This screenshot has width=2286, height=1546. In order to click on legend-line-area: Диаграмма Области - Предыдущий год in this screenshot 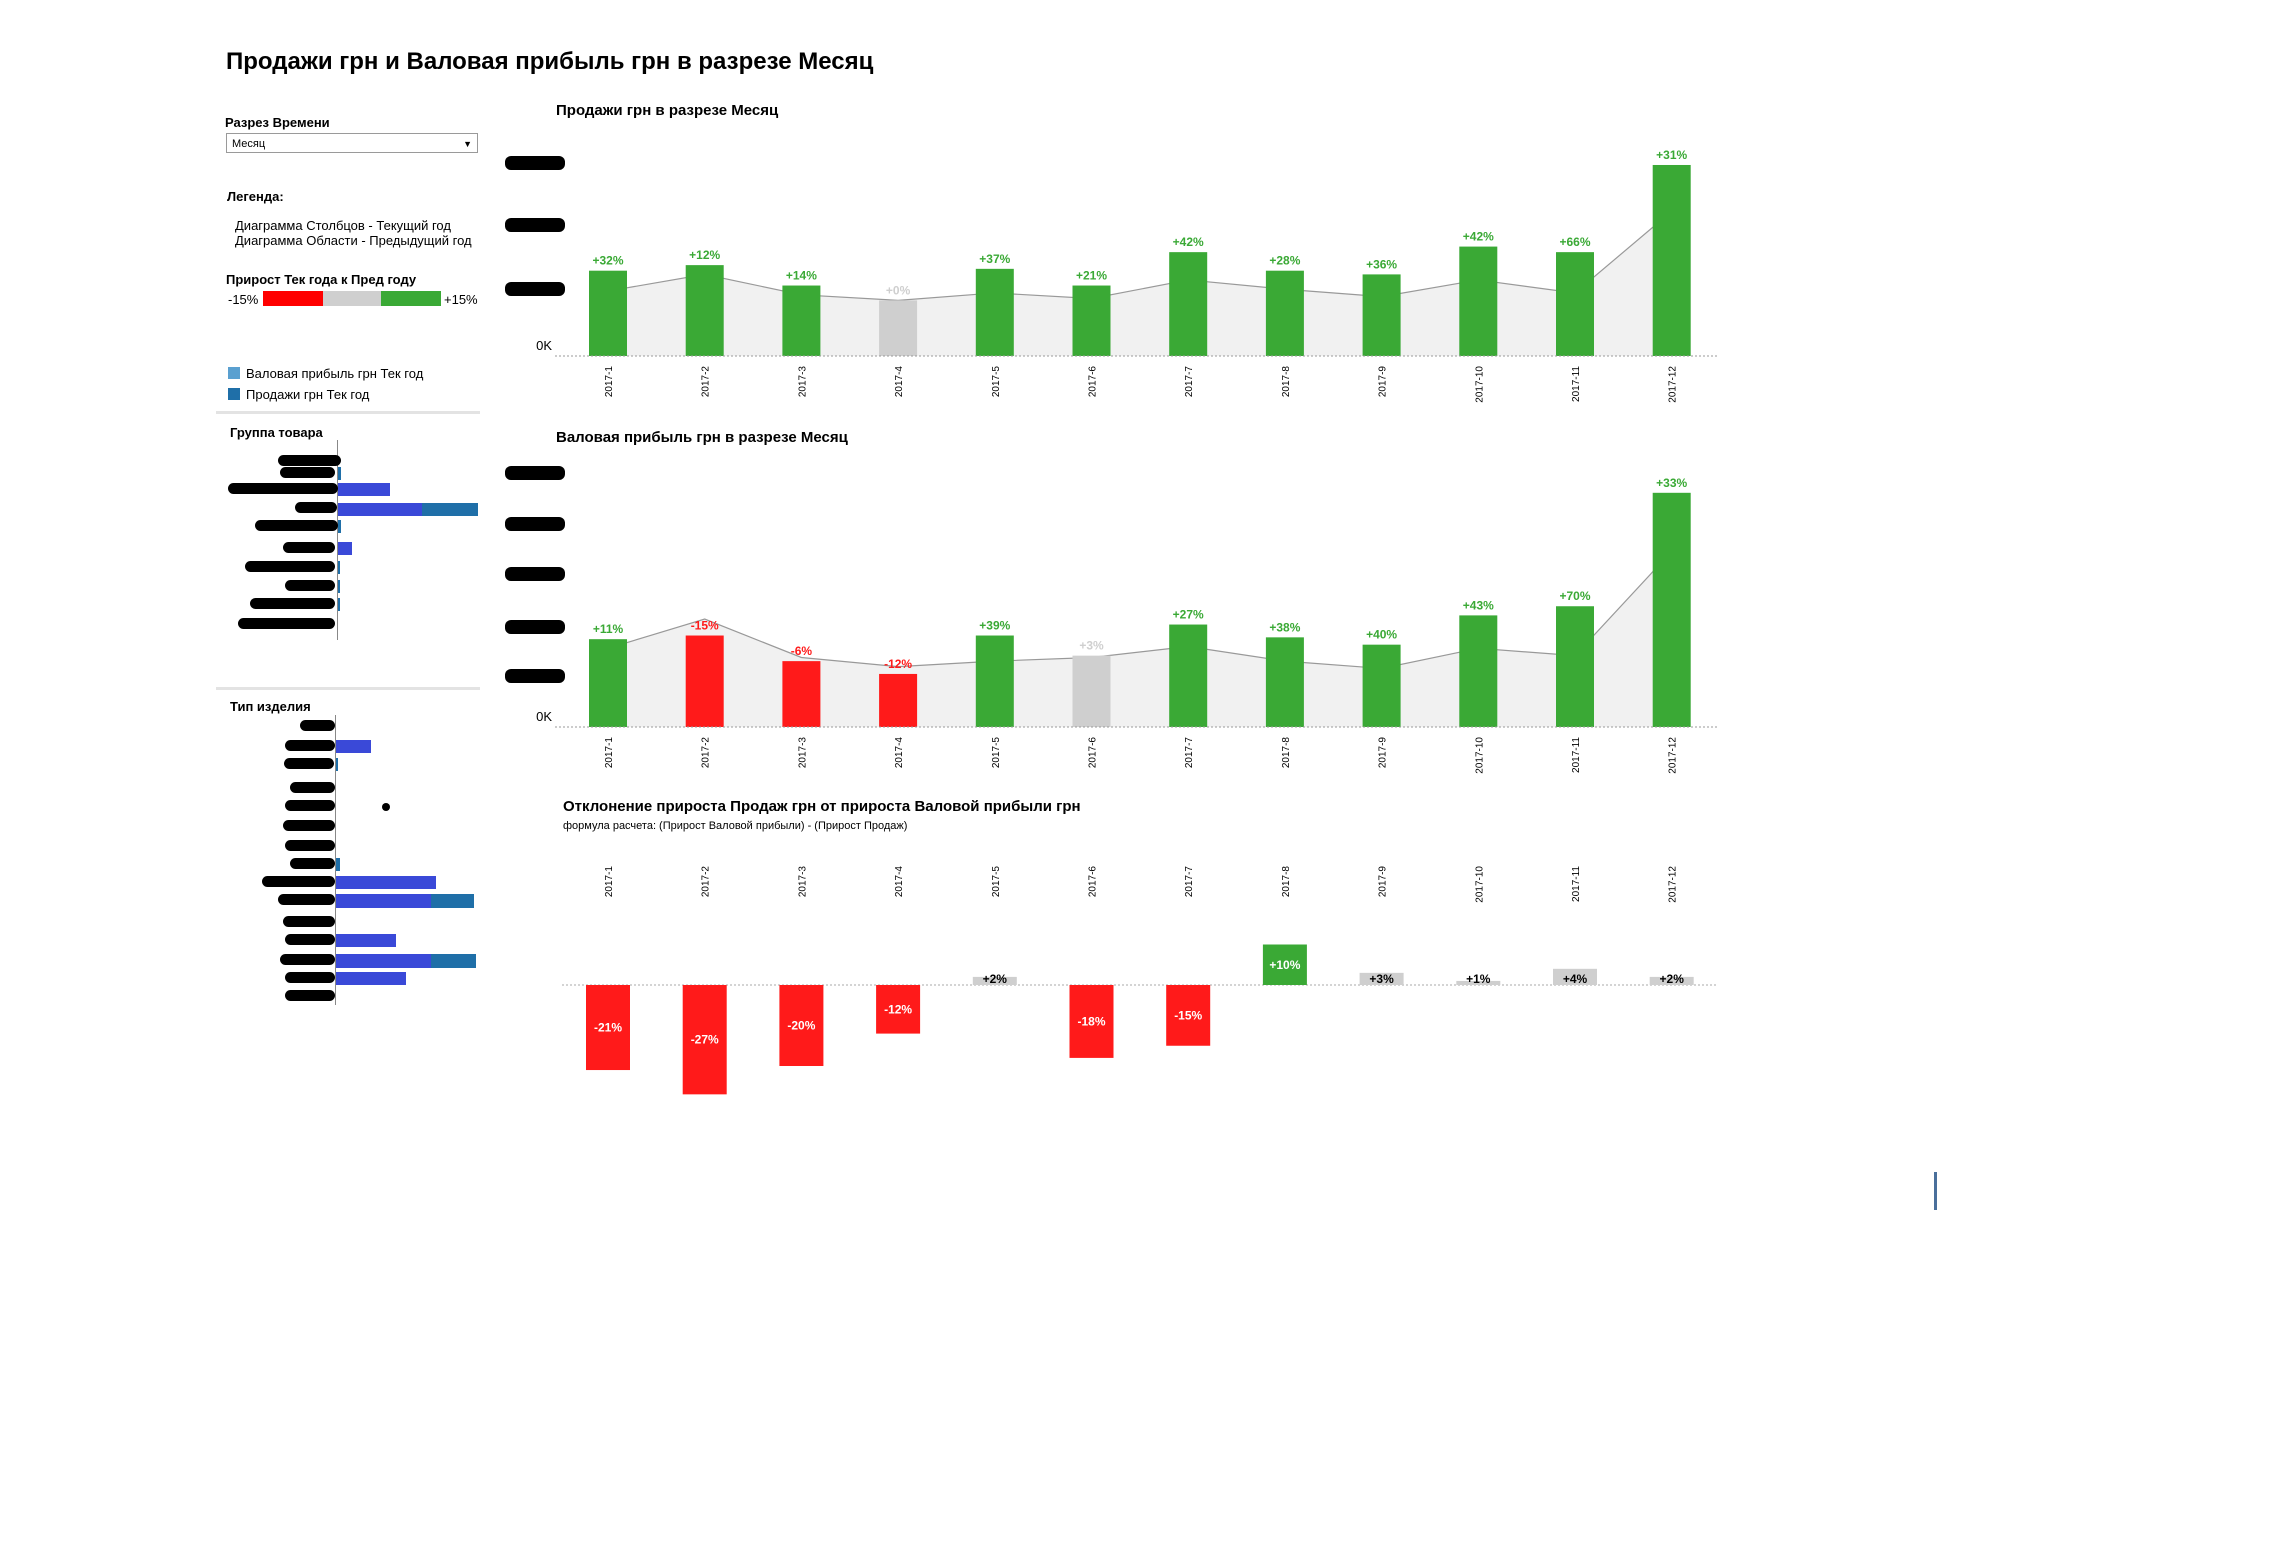, I will do `click(353, 240)`.